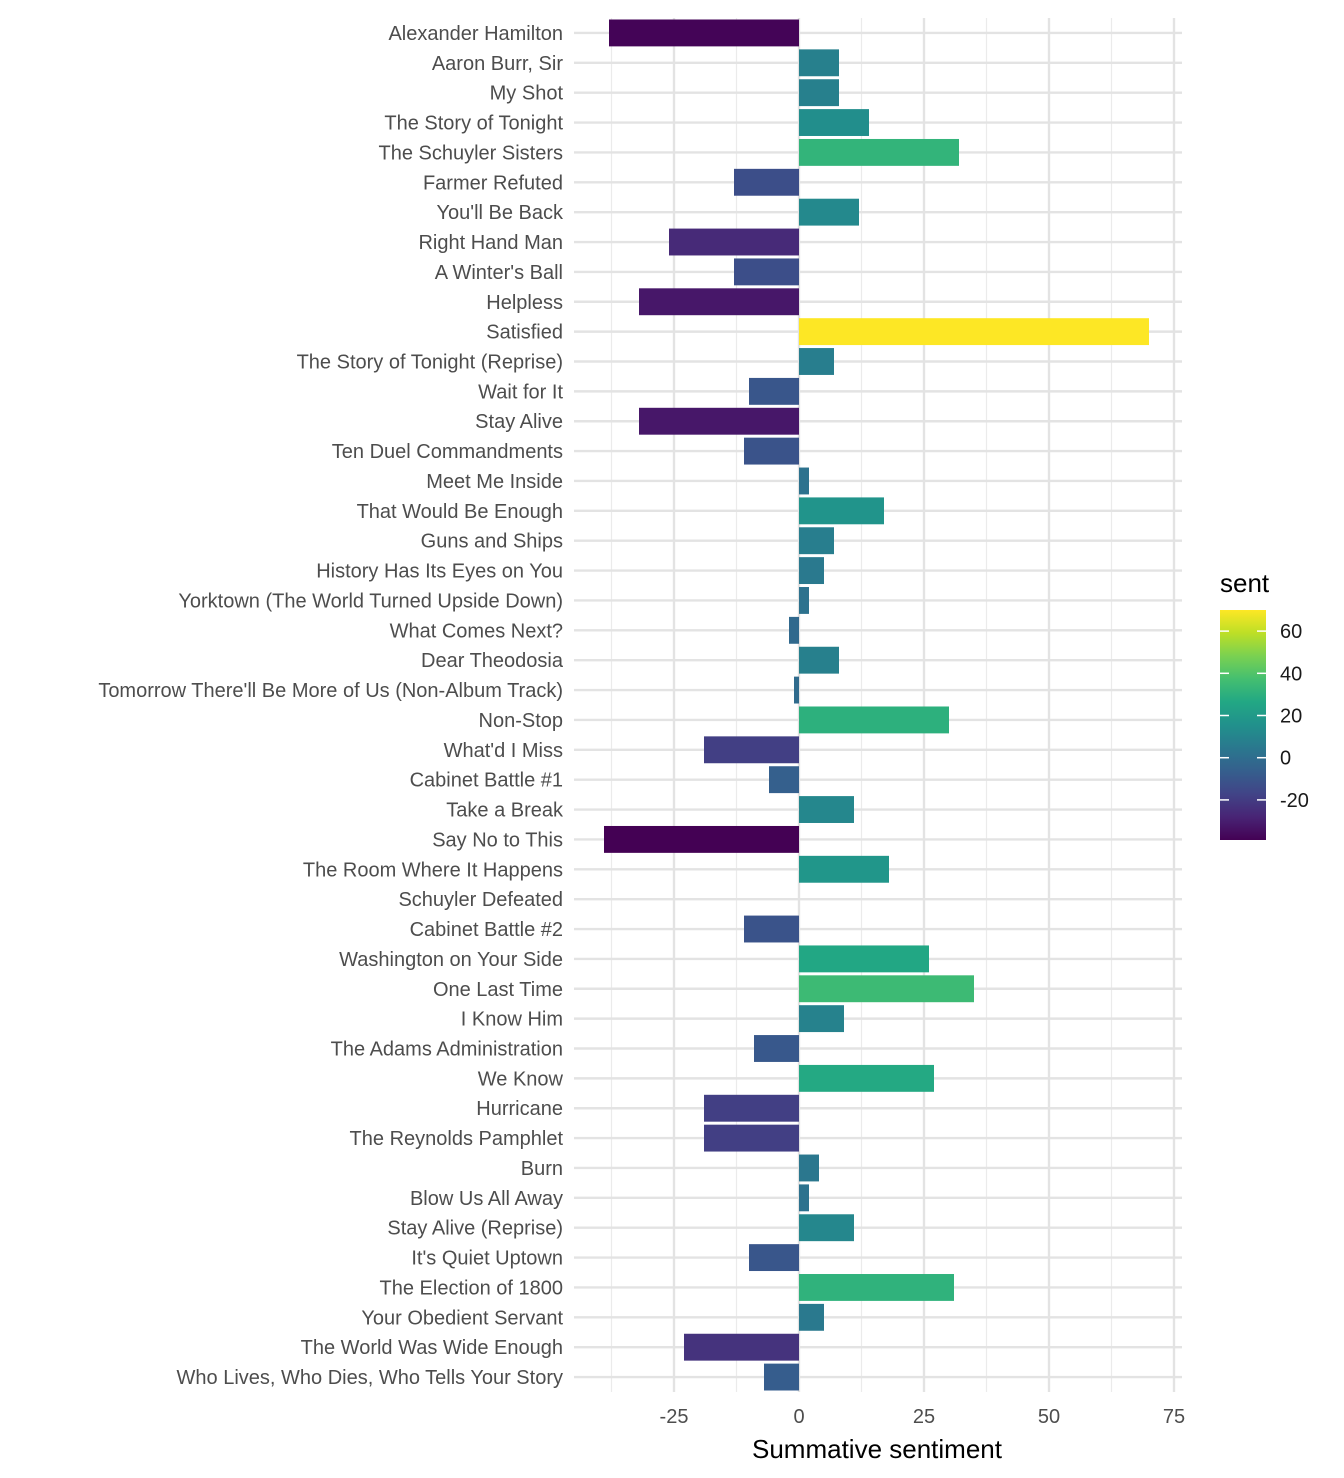  What do you see at coordinates (493, 183) in the screenshot?
I see `category-label: Farmer Refuted` at bounding box center [493, 183].